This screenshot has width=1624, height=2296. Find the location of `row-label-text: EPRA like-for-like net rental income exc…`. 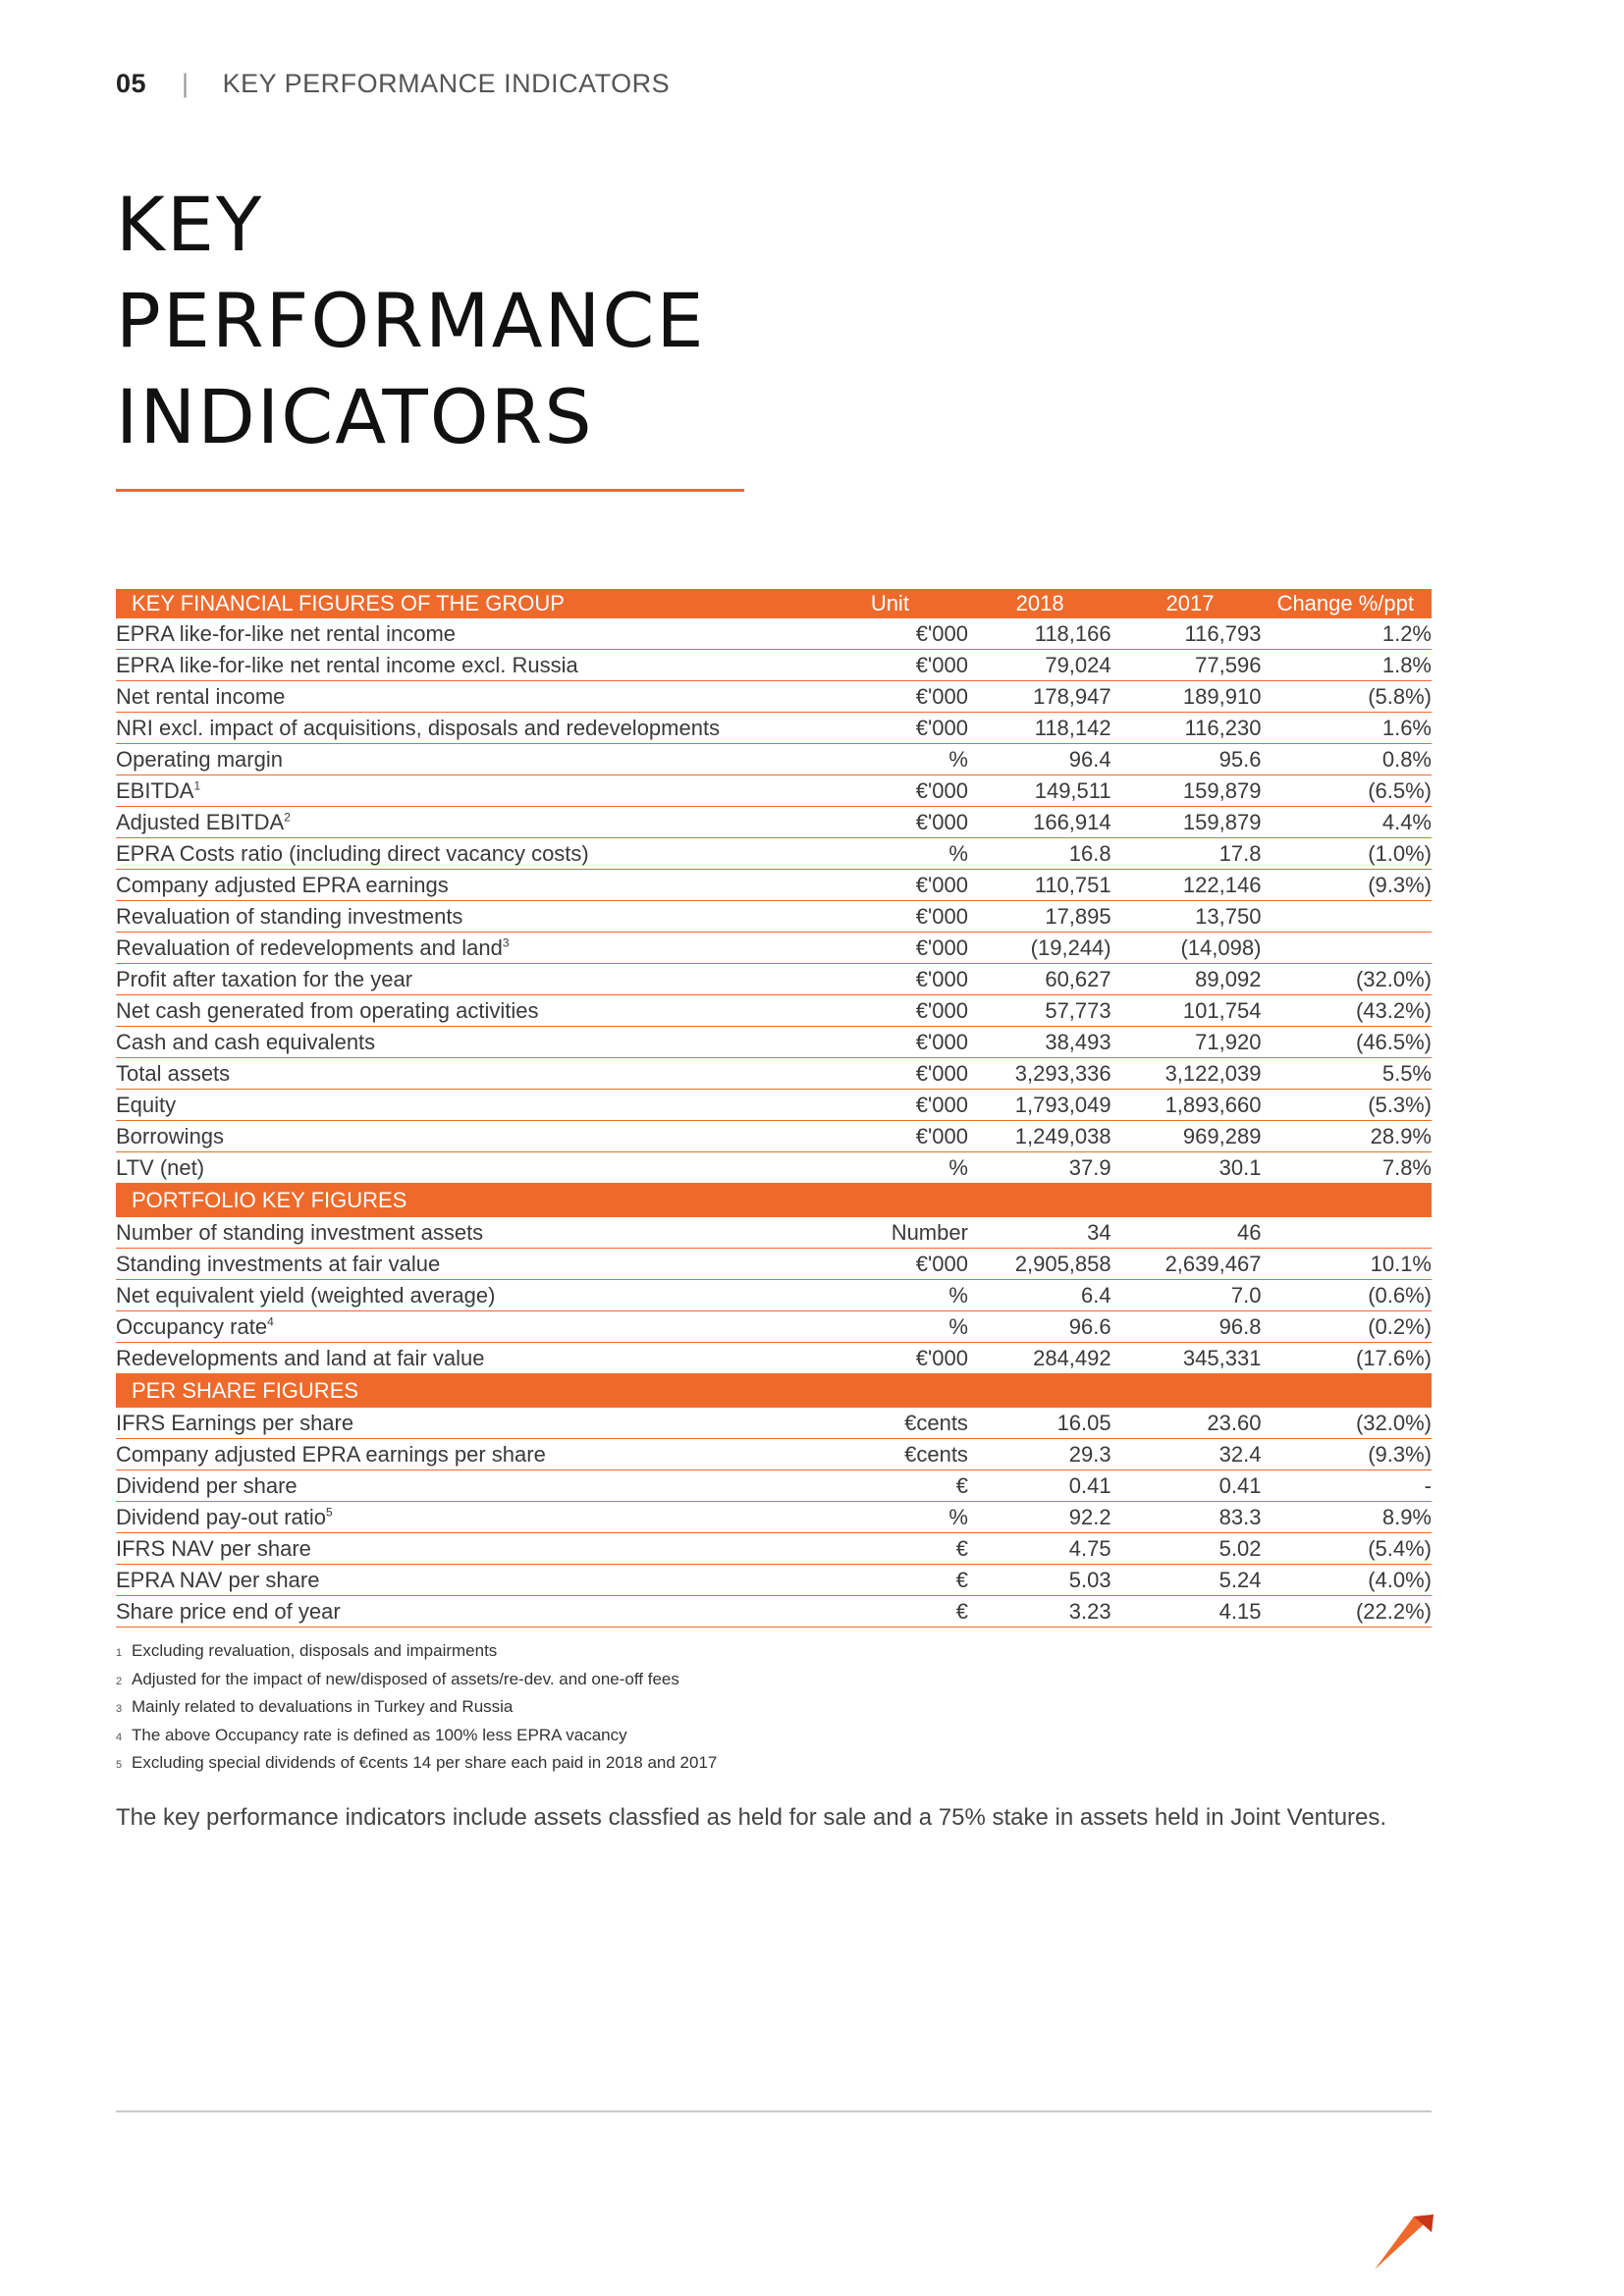

row-label-text: EPRA like-for-like net rental income exc… is located at coordinates (347, 664).